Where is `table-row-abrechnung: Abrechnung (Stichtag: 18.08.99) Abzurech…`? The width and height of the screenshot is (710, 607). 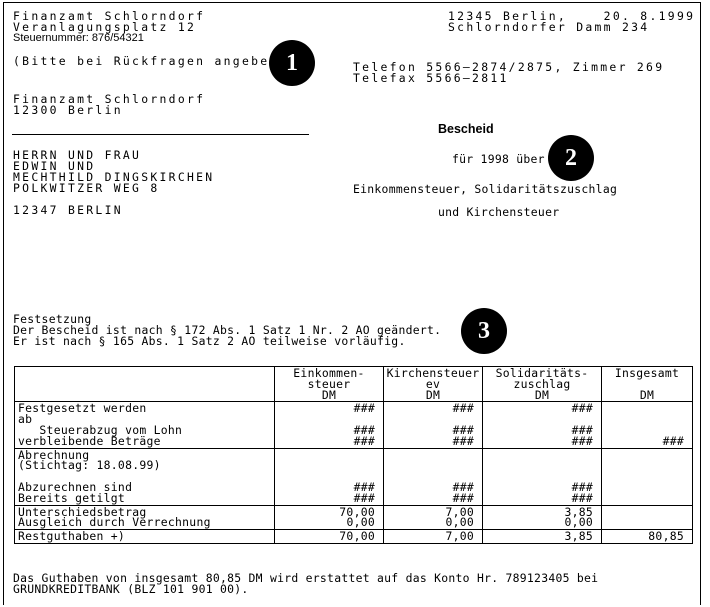
table-row-abrechnung: Abrechnung (Stichtag: 18.08.99) Abzurech… is located at coordinates (353, 476).